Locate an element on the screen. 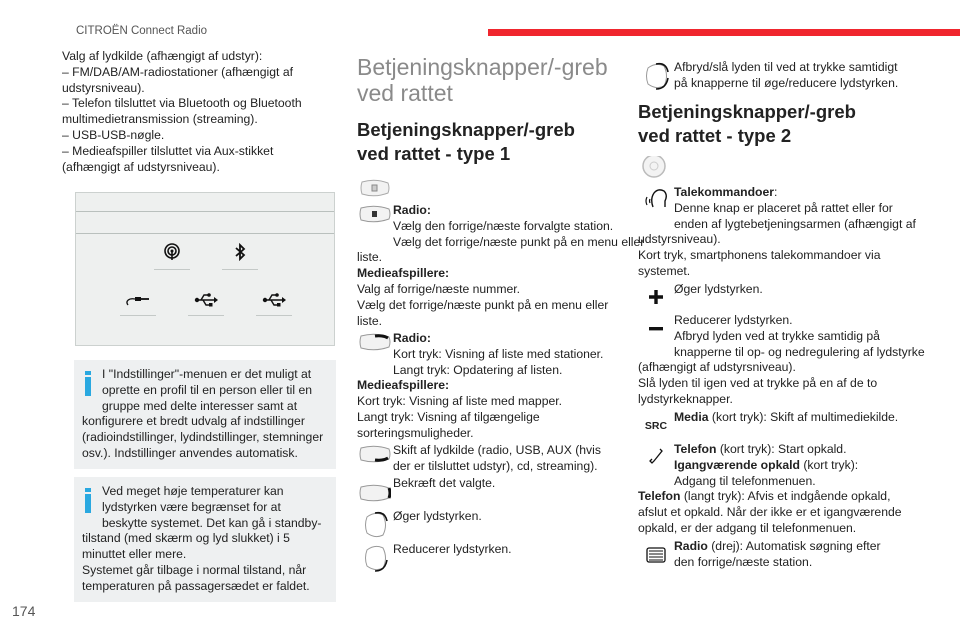  volume-wheel-up-icon is located at coordinates (375, 525).